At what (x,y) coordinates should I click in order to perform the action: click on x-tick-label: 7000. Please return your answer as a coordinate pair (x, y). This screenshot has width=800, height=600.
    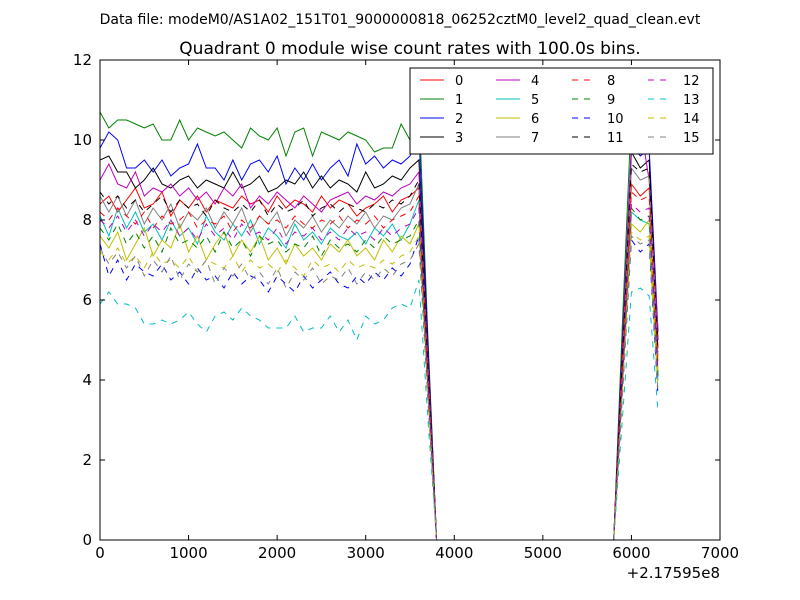
    Looking at the image, I should click on (720, 553).